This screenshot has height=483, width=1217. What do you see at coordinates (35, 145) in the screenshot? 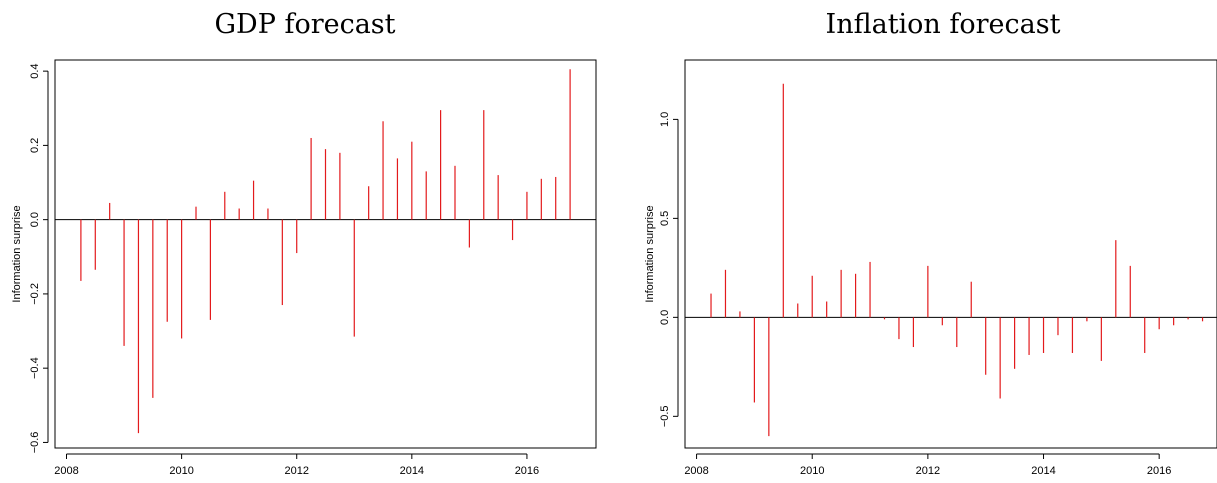
I see `y-tick-label: 0.2` at bounding box center [35, 145].